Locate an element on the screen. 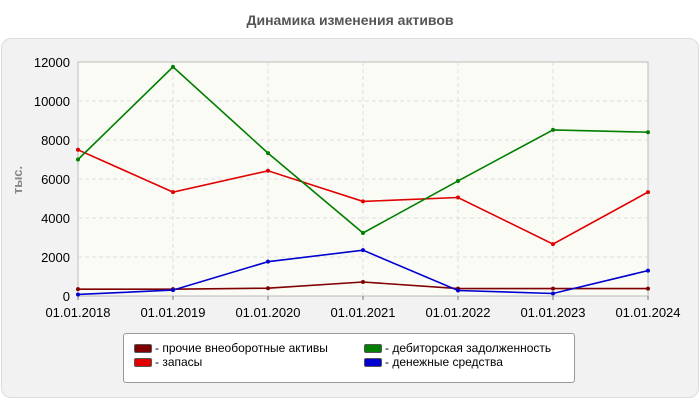 The height and width of the screenshot is (400, 700). y-tick-label: 2000 is located at coordinates (55, 257).